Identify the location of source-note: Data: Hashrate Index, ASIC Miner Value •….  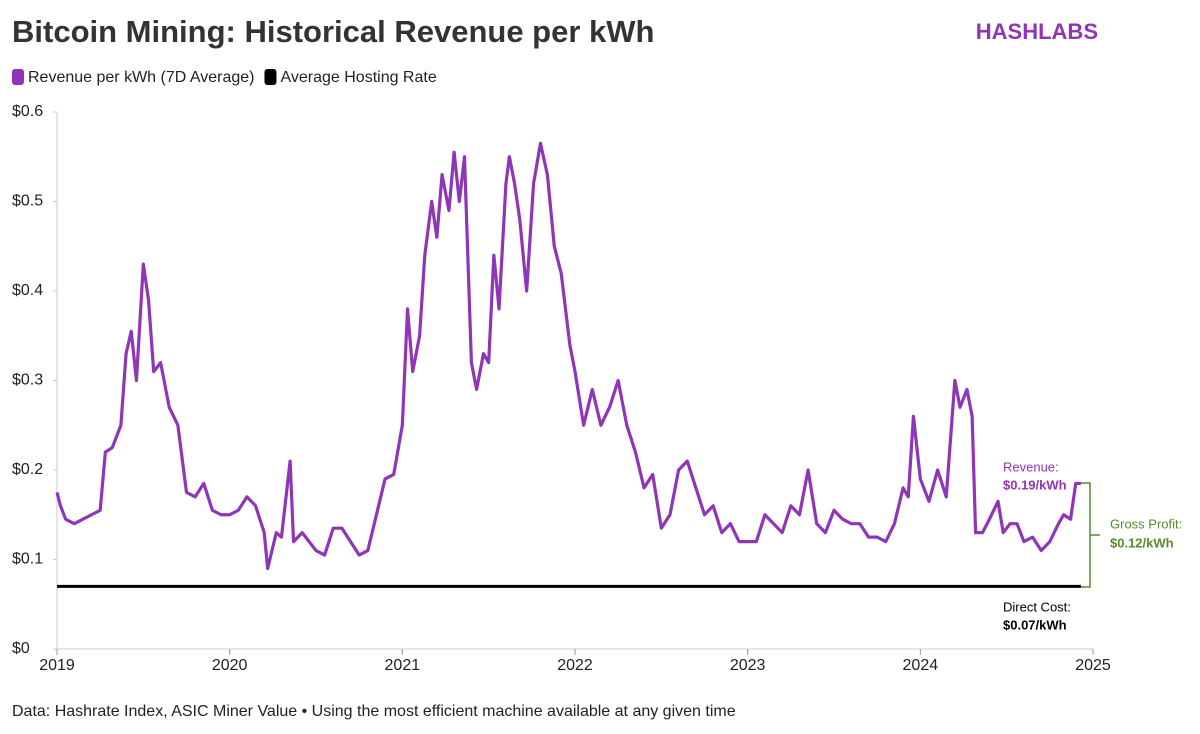
(374, 711).